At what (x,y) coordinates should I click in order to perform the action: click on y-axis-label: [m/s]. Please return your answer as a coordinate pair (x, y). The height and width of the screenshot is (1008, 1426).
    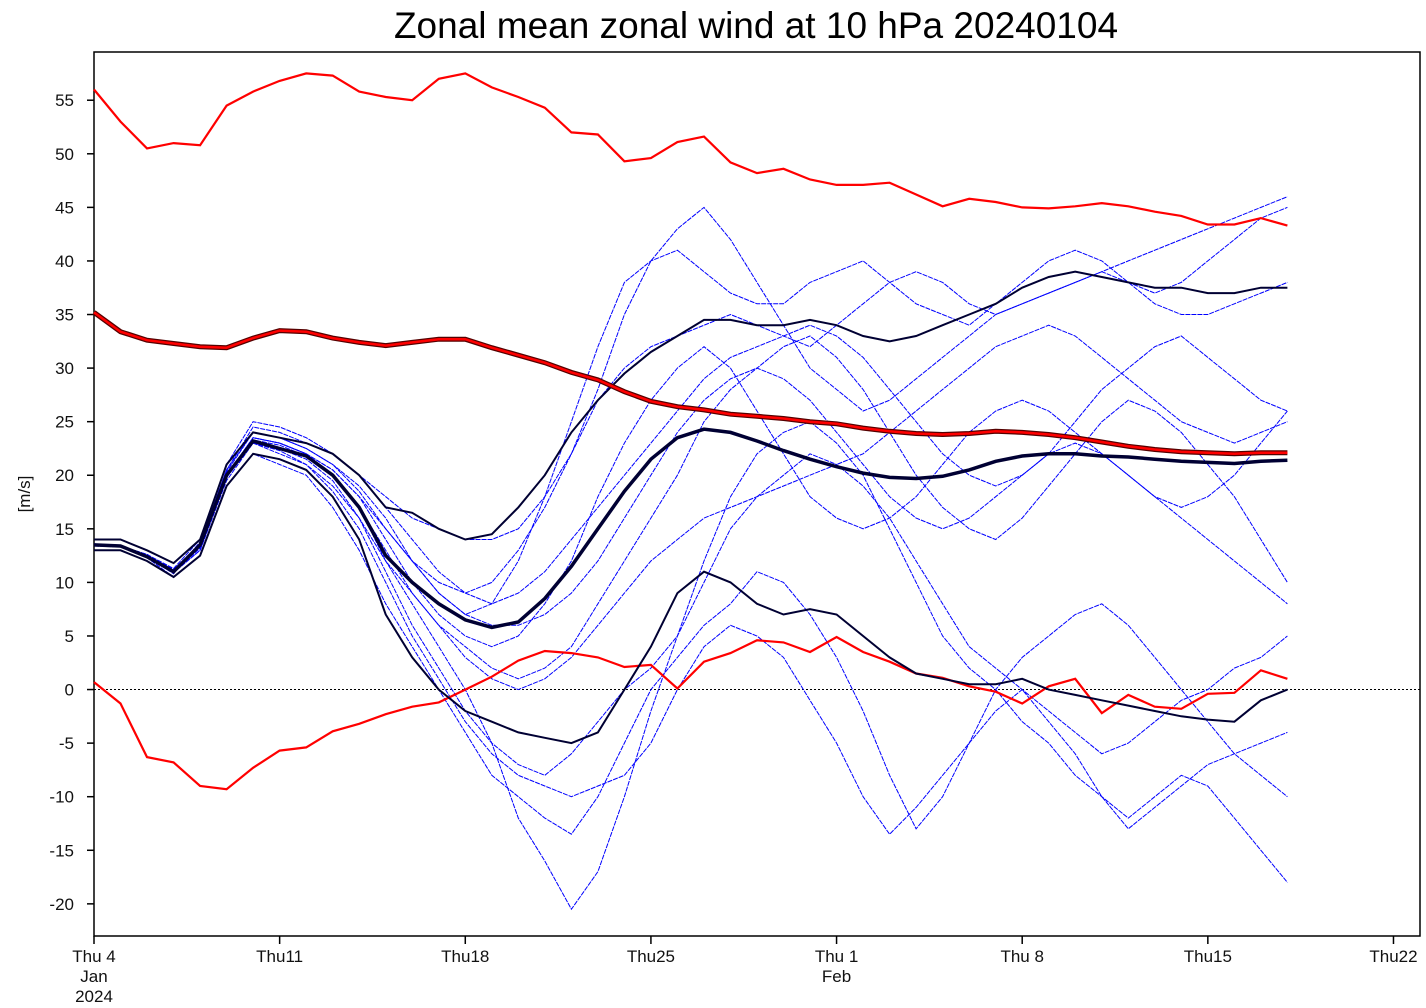
    Looking at the image, I should click on (24, 494).